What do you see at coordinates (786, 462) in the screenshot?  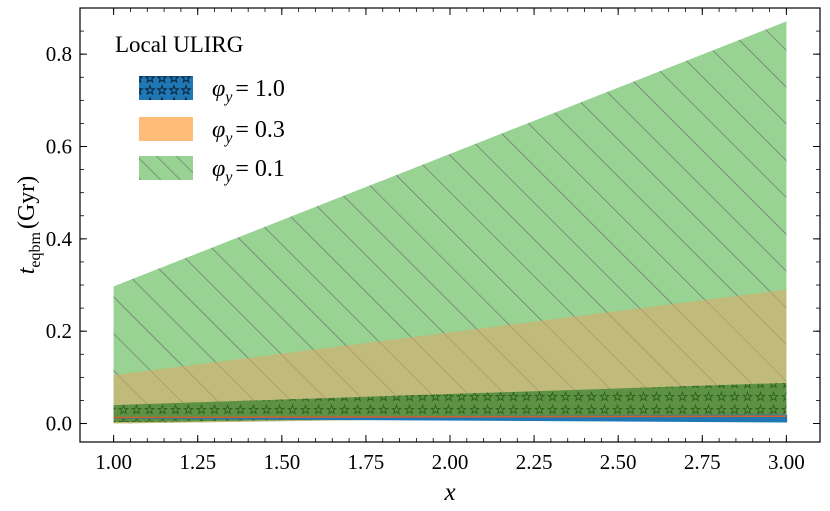 I see `x-tick-label: 3.00` at bounding box center [786, 462].